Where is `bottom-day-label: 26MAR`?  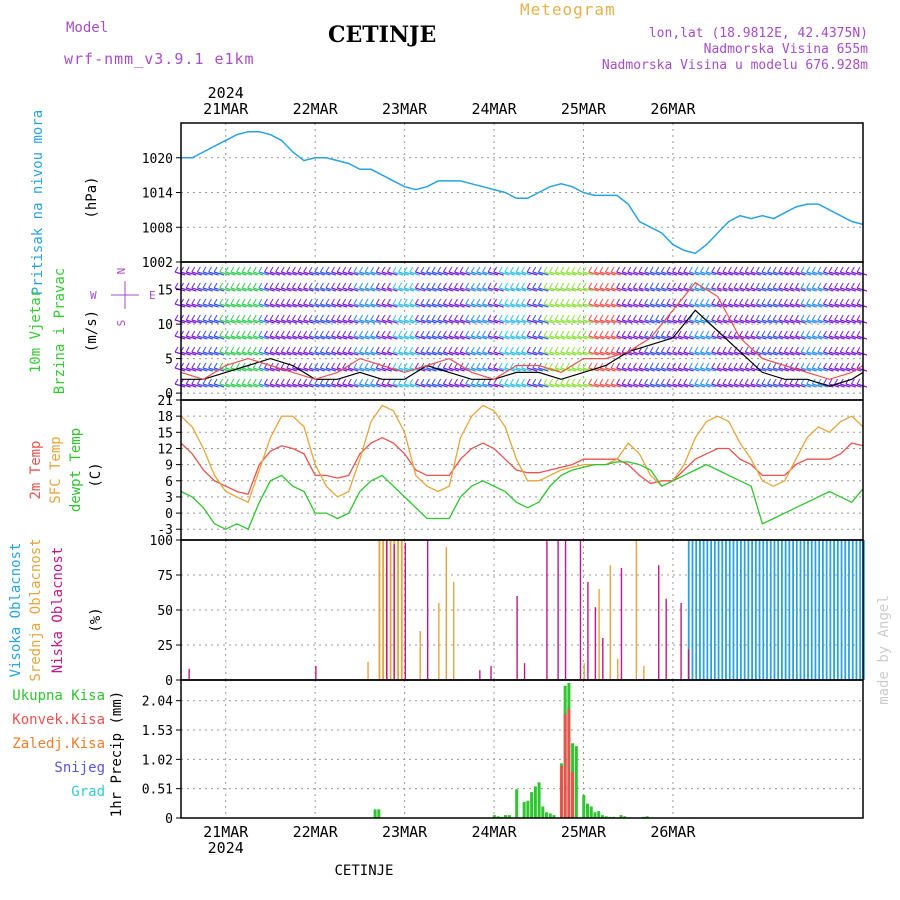
bottom-day-label: 26MAR is located at coordinates (673, 832).